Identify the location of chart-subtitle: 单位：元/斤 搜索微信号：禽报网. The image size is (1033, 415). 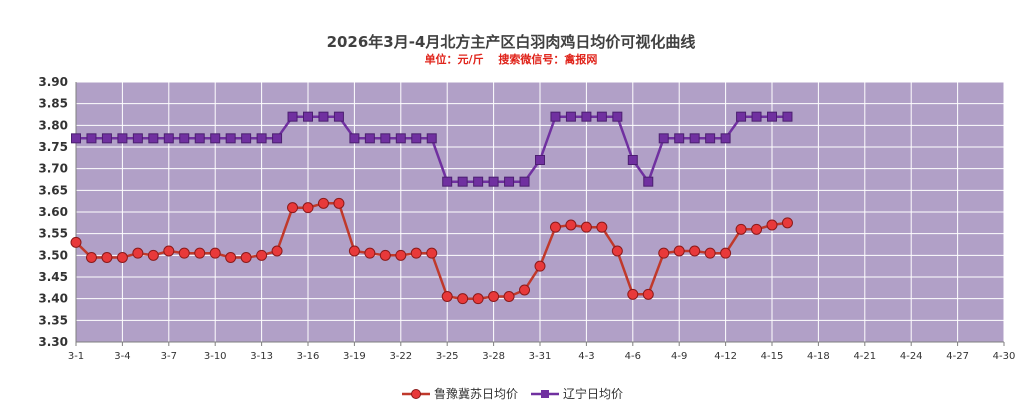
(511, 59).